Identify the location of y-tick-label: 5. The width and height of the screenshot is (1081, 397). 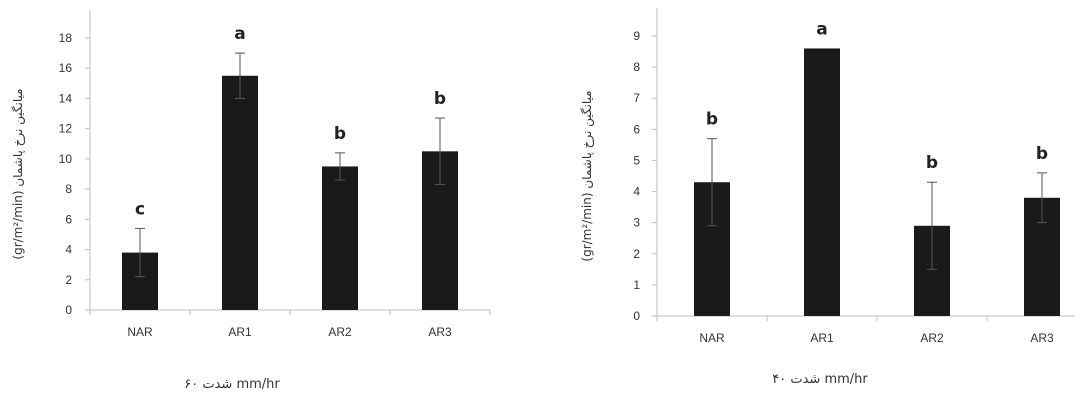
(636, 160).